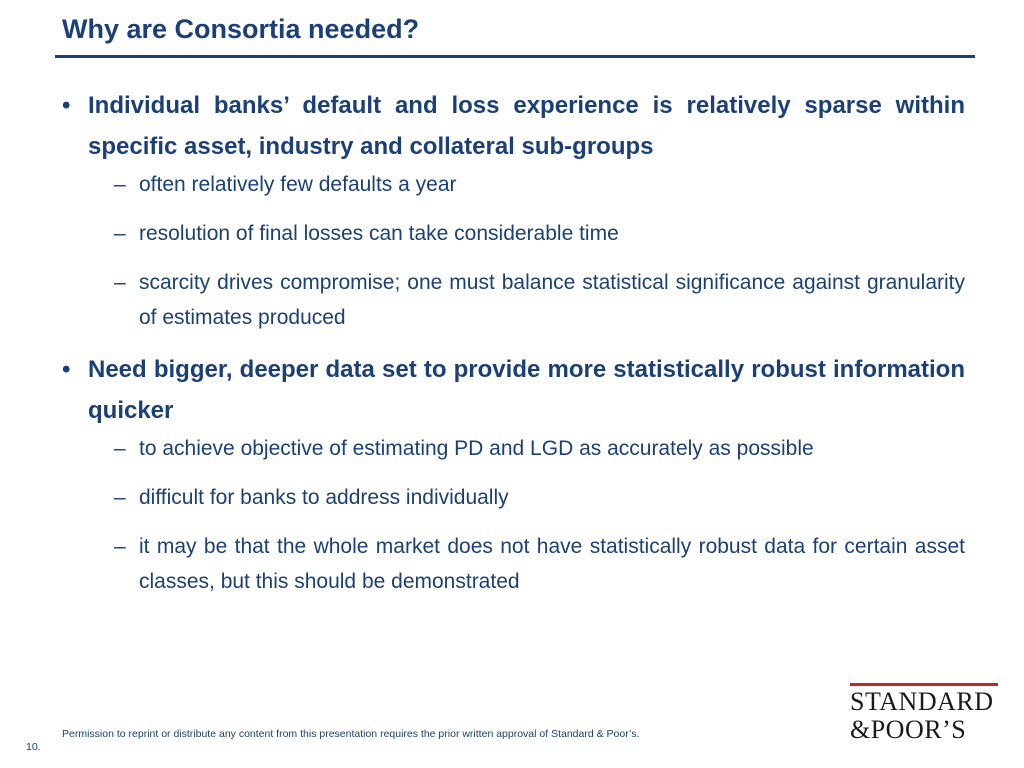  I want to click on sub-item: – often relatively few defaults a year, so click(512, 184).